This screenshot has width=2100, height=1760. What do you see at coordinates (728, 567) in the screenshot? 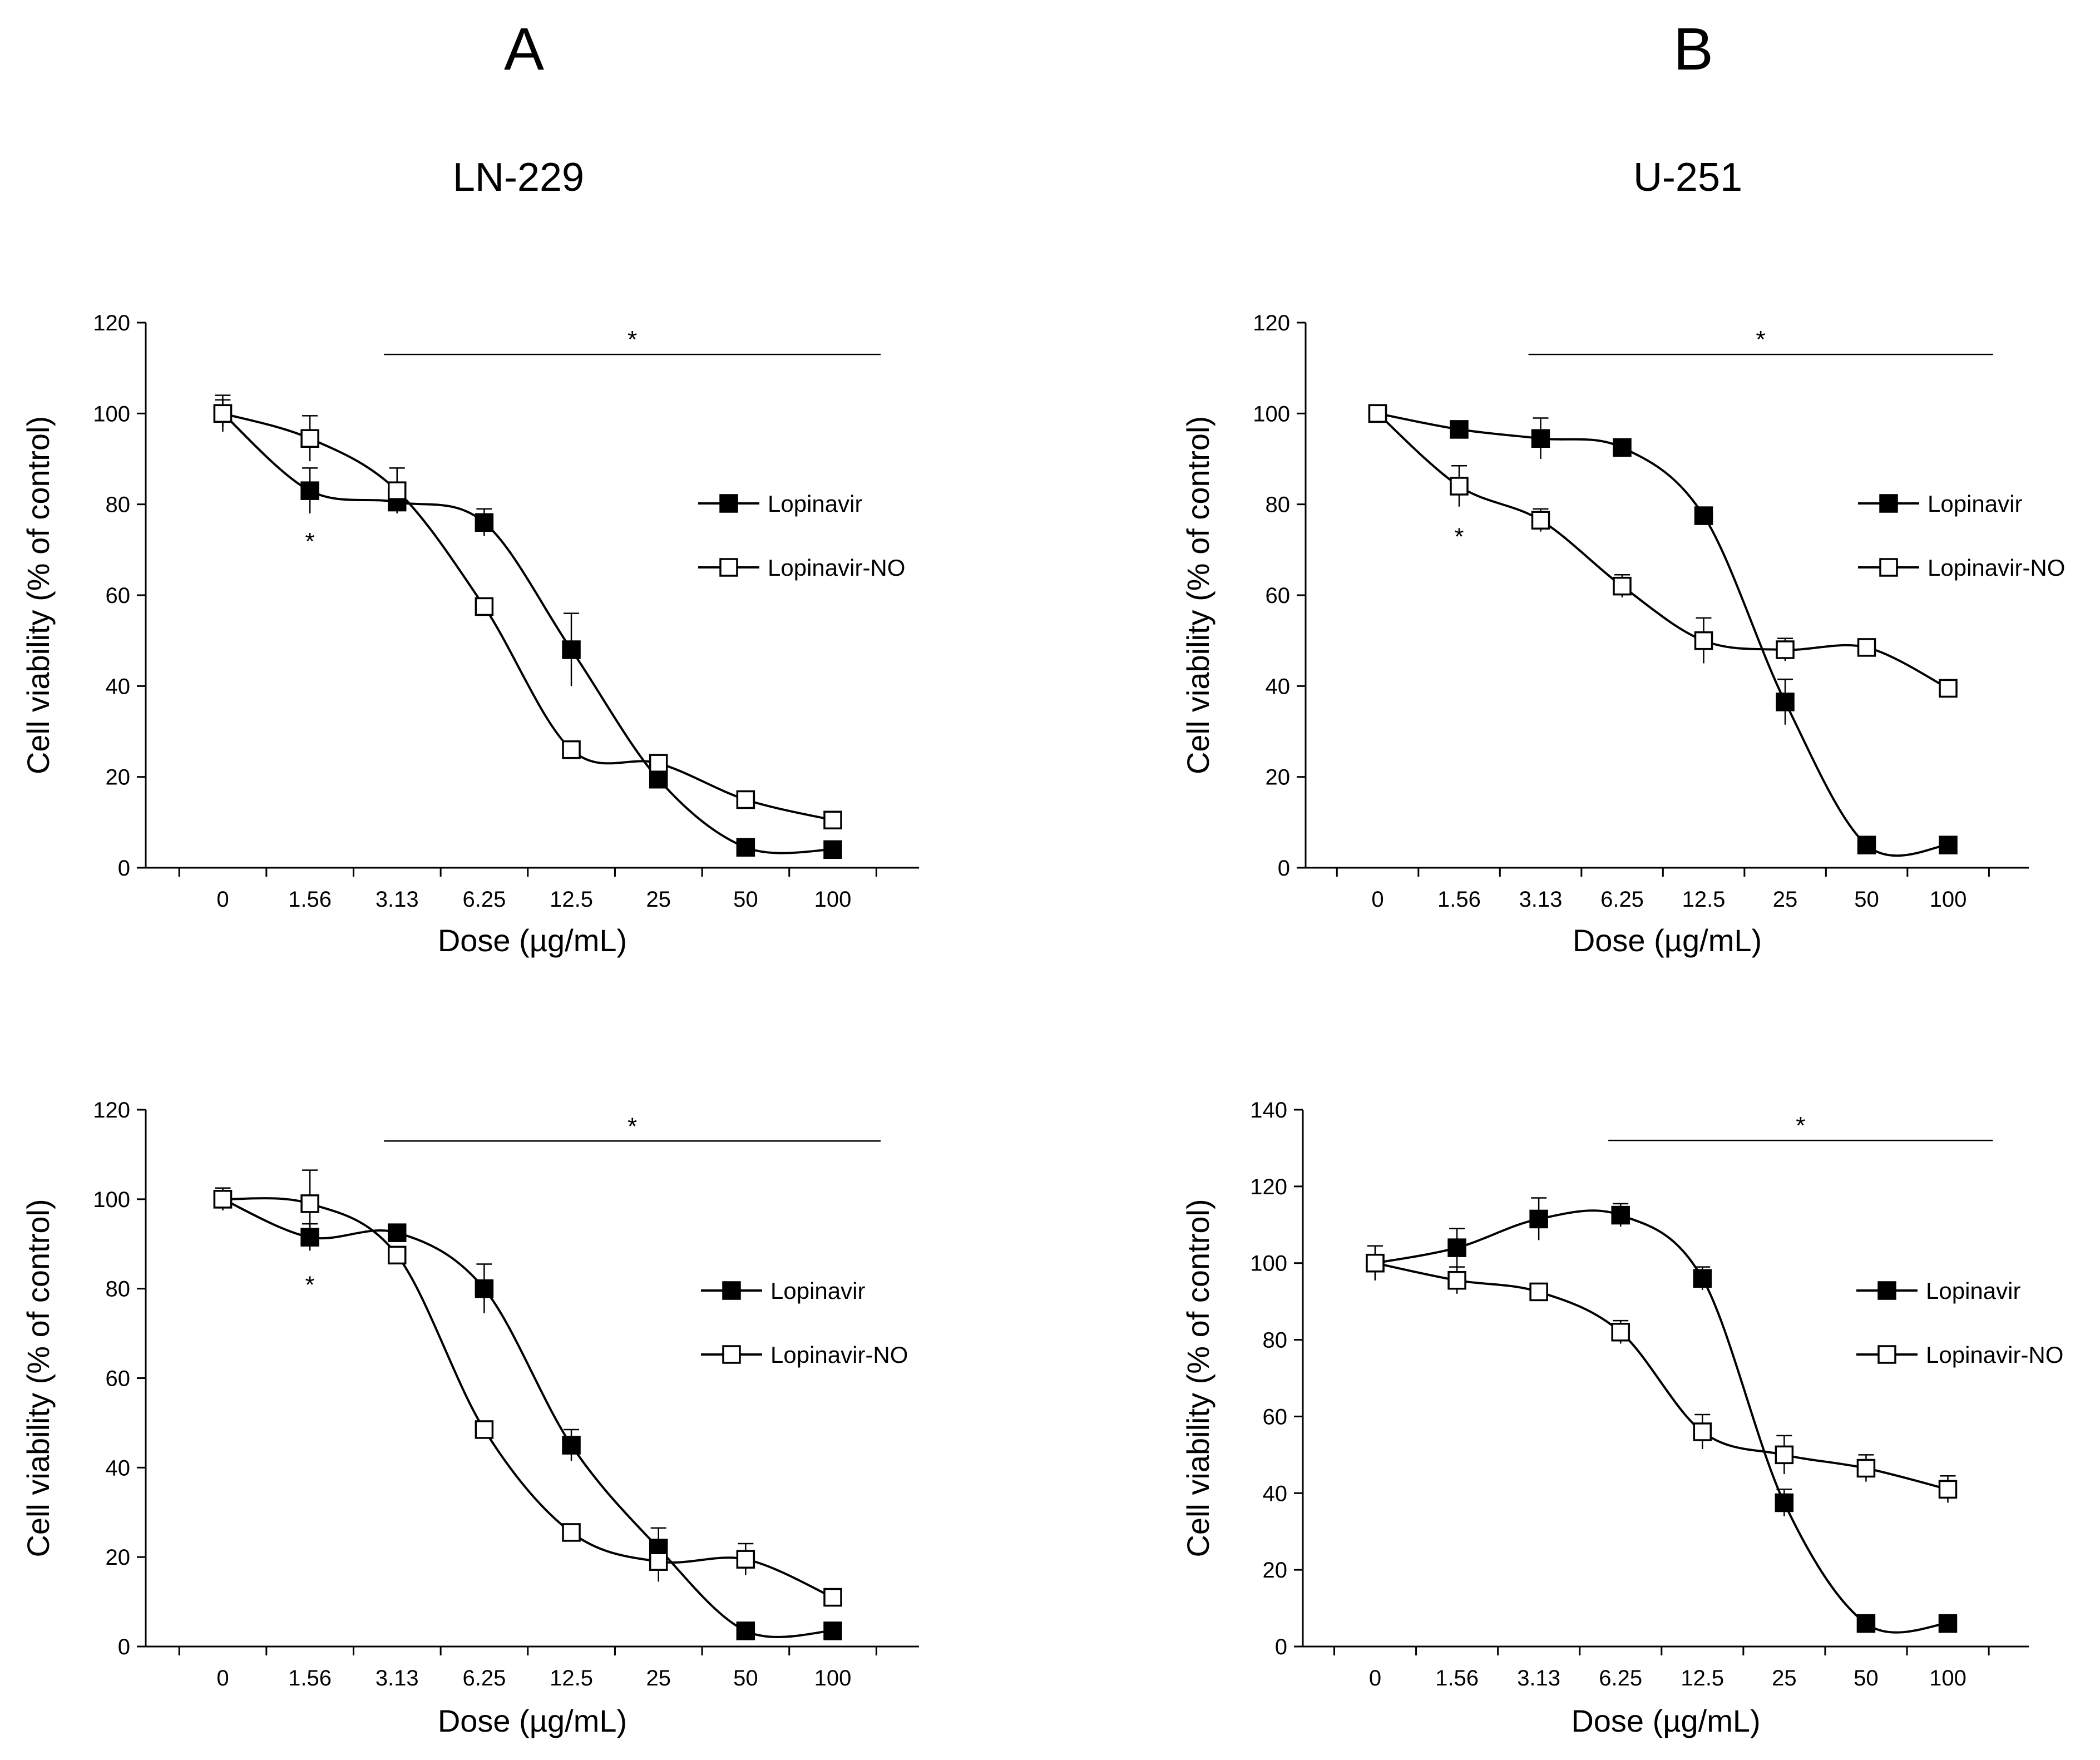
I see `a-top-legend-lopinavir-no-marker` at bounding box center [728, 567].